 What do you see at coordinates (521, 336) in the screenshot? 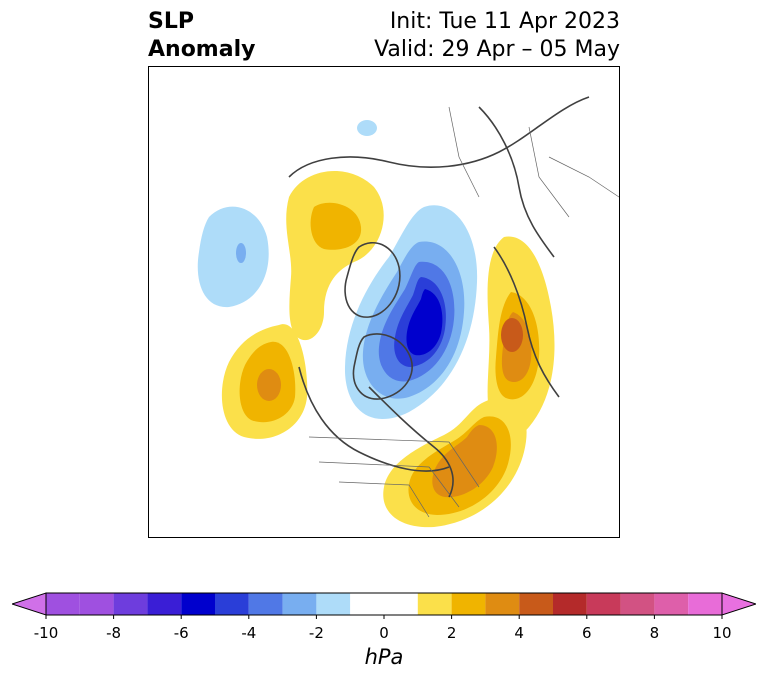
I see `europe-scandinavia-high` at bounding box center [521, 336].